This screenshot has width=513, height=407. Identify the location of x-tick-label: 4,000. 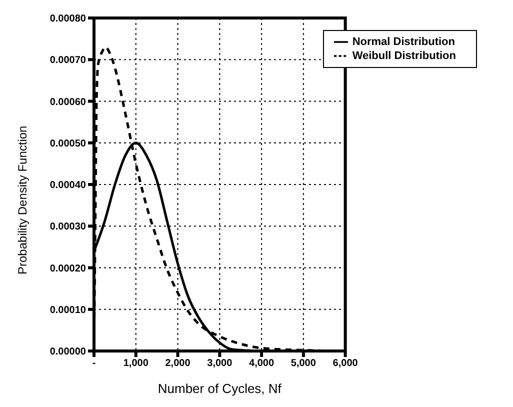
(261, 364).